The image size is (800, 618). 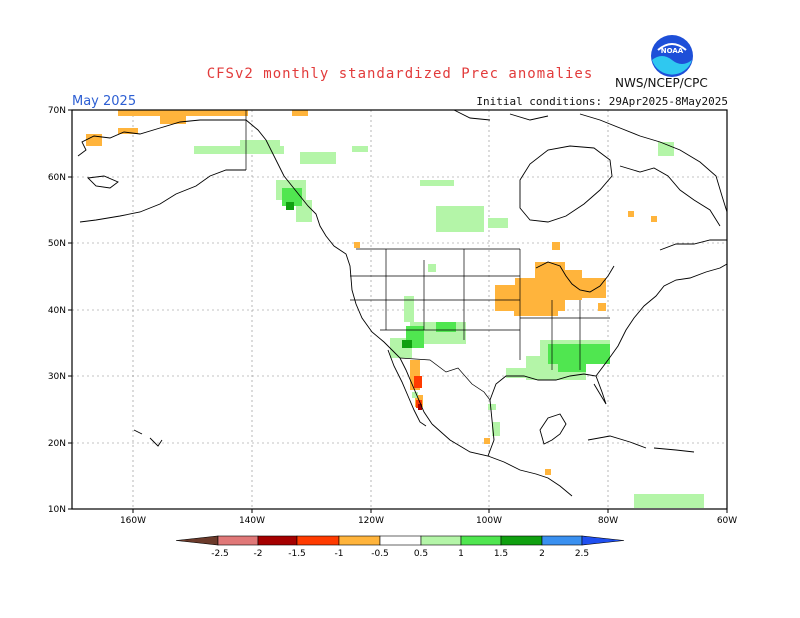 I want to click on lon-label: 160W, so click(x=133, y=521).